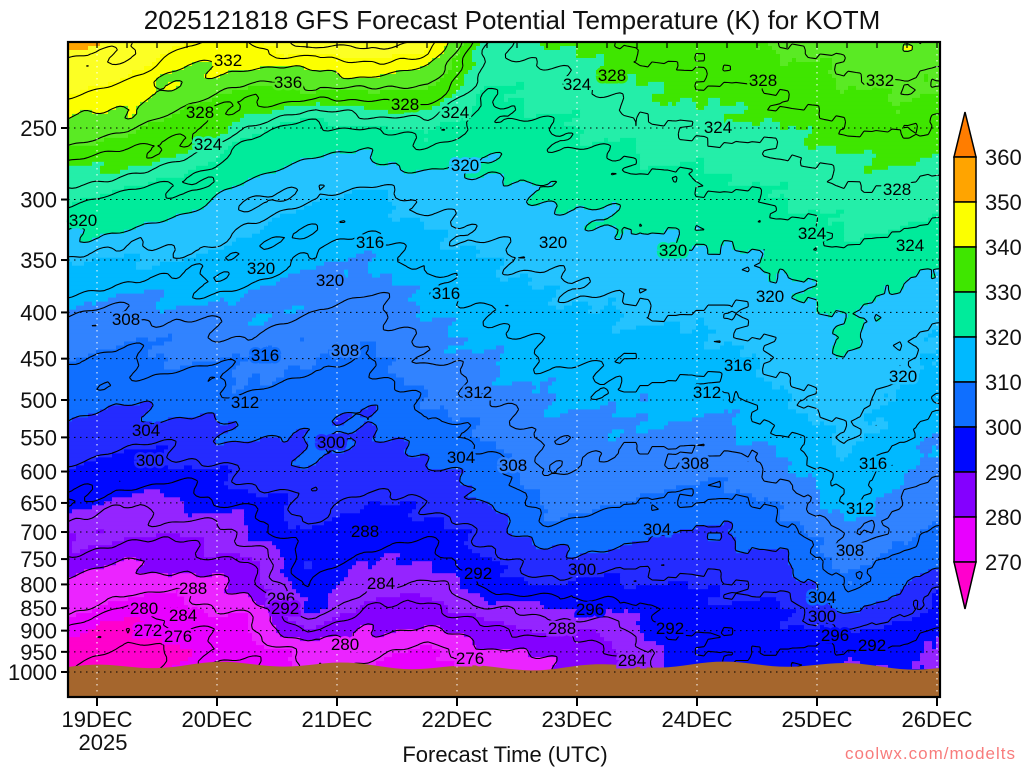  Describe the element at coordinates (987, 360) in the screenshot. I see `colorbar: 360 350 340 330 320 310 300 290 280 270` at that location.